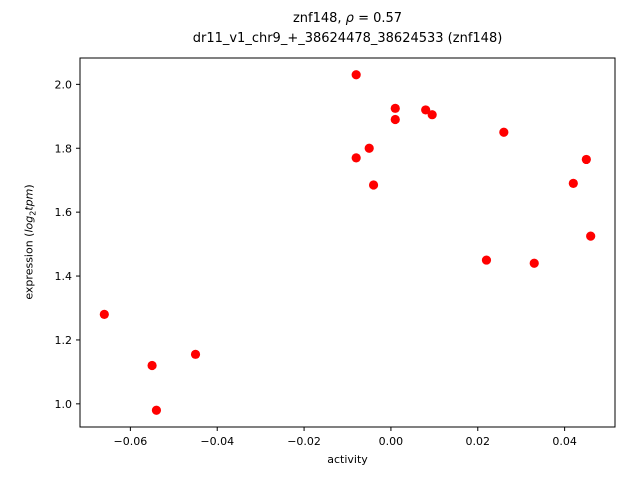  I want to click on y-tick-label: 1.8, so click(64, 148).